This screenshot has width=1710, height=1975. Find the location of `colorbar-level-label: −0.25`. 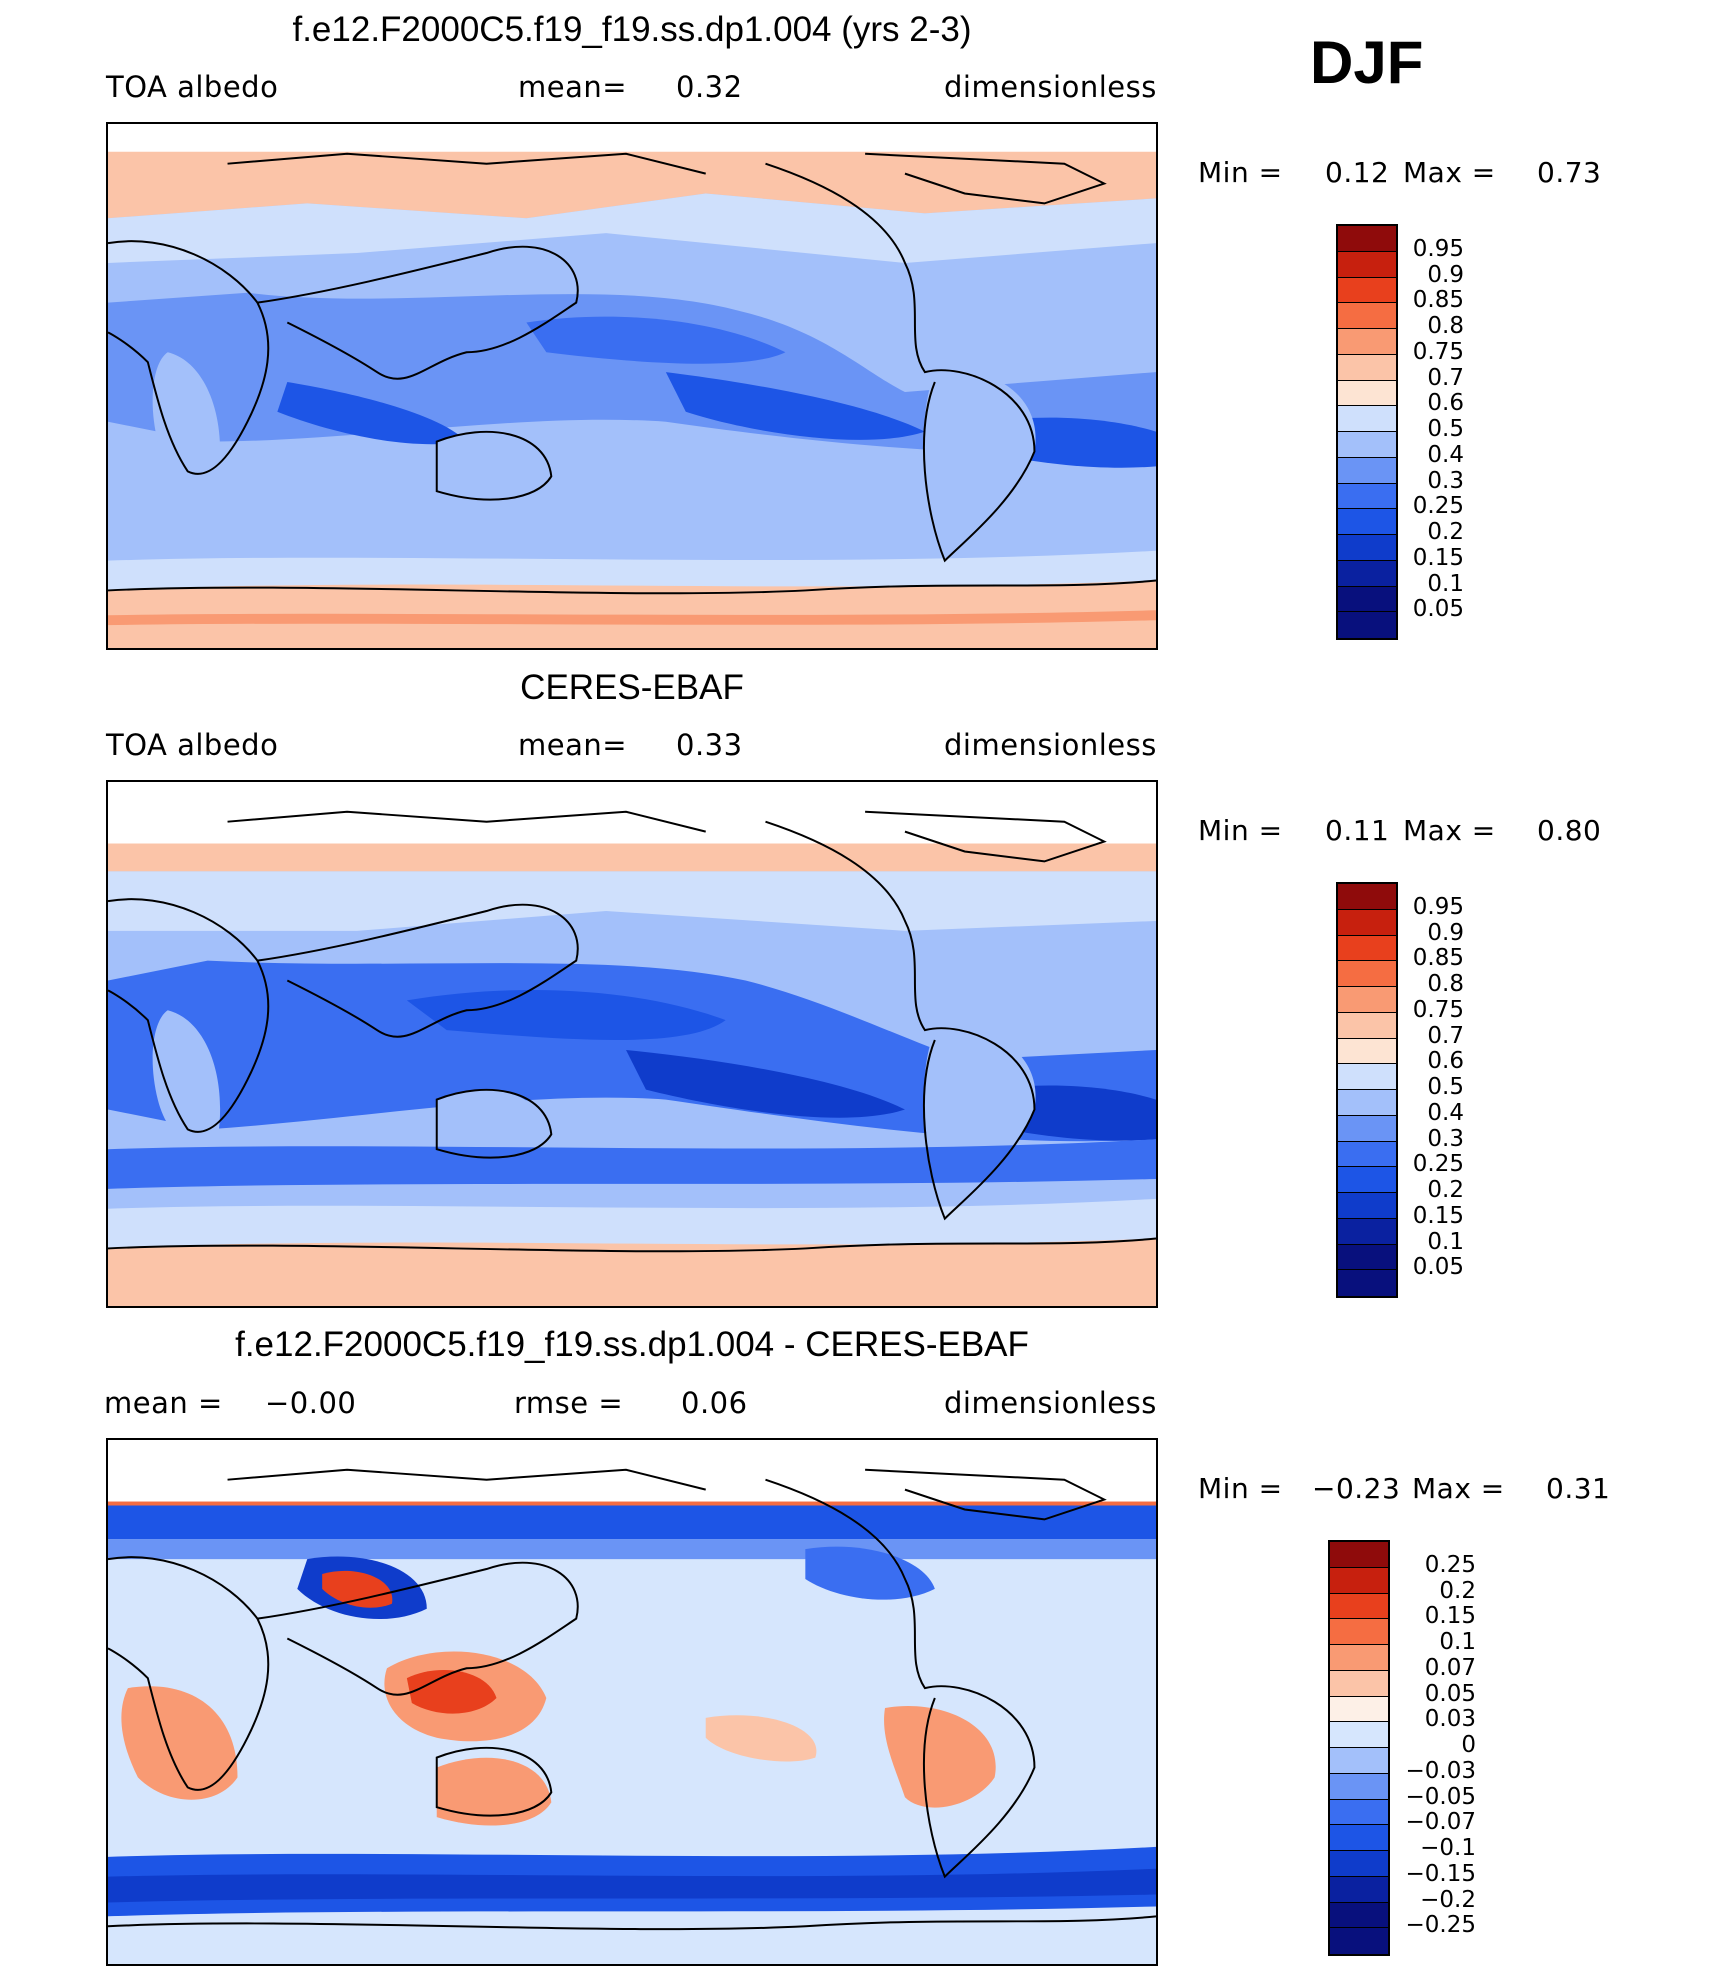

colorbar-level-label: −0.25 is located at coordinates (1440, 1925).